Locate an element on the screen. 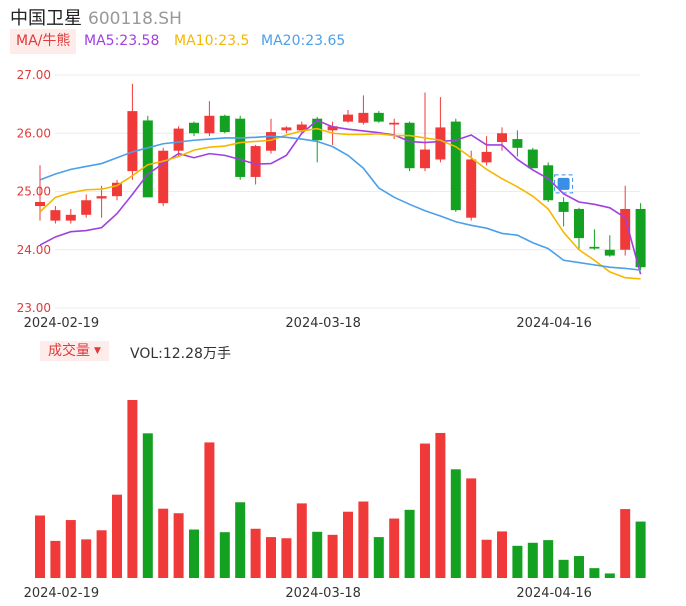 This screenshot has width=686, height=606. ma10-value: MA10:23.5 is located at coordinates (212, 41).